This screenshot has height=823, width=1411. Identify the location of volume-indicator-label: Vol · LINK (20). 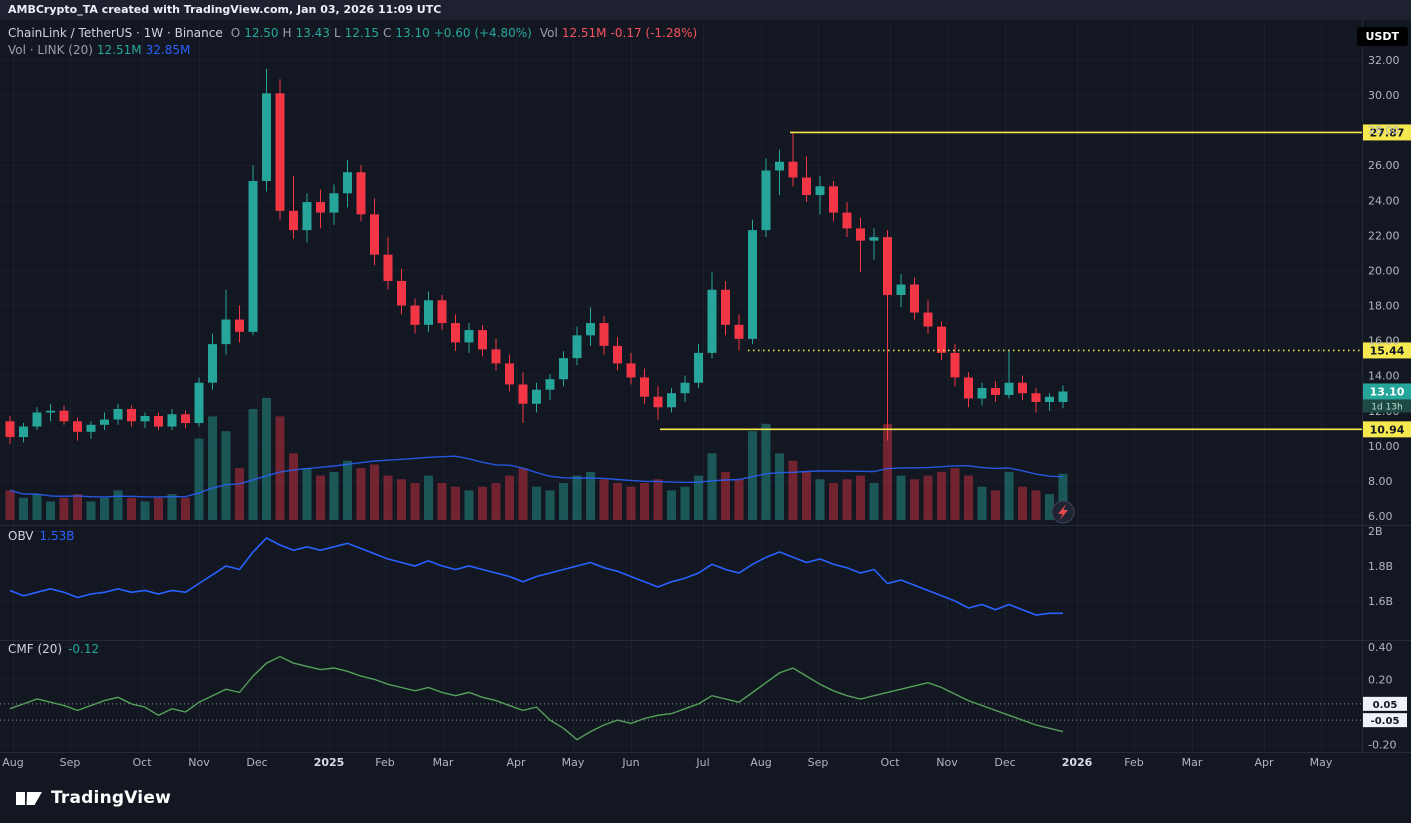
(50, 50).